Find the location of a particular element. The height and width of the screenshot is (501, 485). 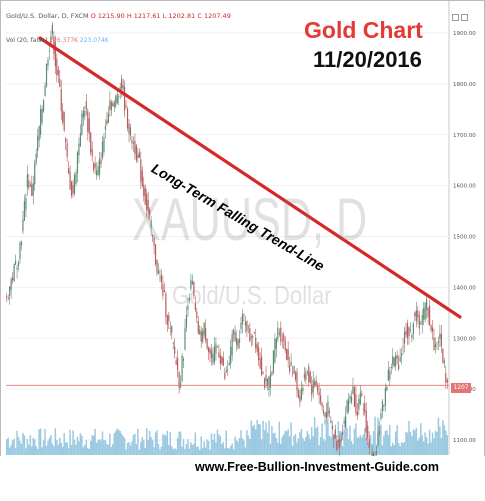

watermark-symbol: XAUUSD, D is located at coordinates (250, 219).